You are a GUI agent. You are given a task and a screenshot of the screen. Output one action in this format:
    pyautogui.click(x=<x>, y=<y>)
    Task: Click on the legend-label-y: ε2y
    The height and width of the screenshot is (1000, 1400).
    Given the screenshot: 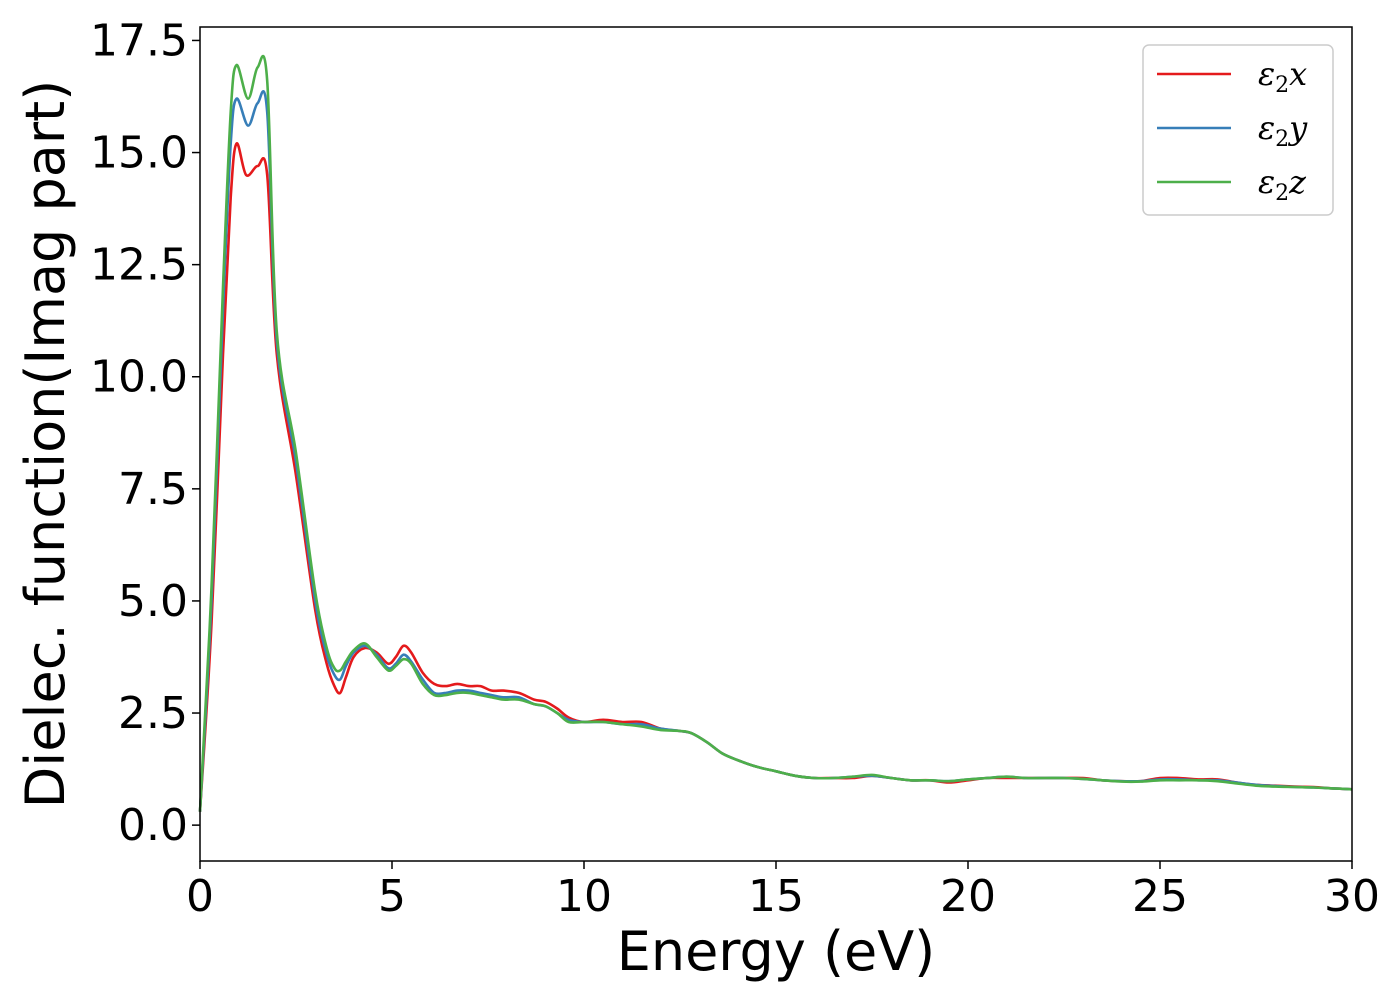 What is the action you would take?
    pyautogui.click(x=1283, y=130)
    